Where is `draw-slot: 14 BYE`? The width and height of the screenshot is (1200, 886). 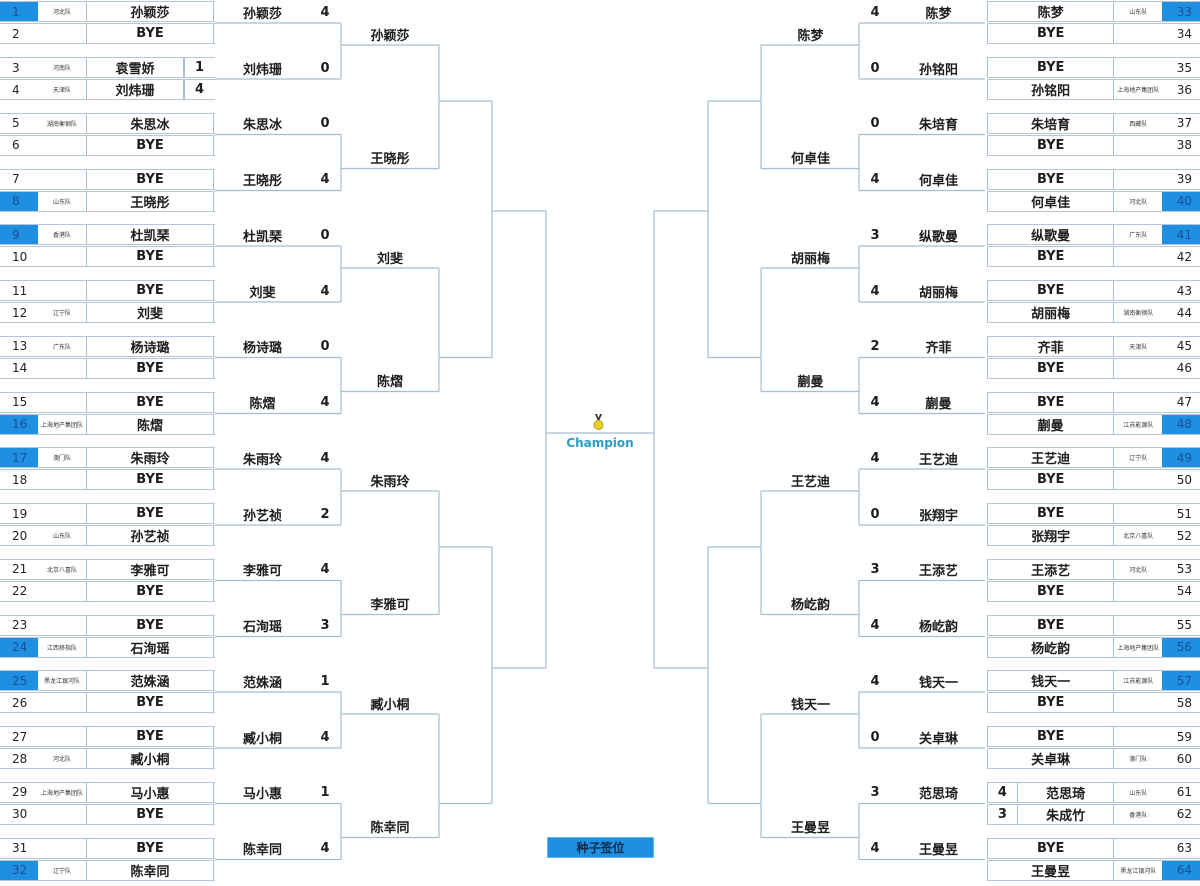 draw-slot: 14 BYE is located at coordinates (107, 368).